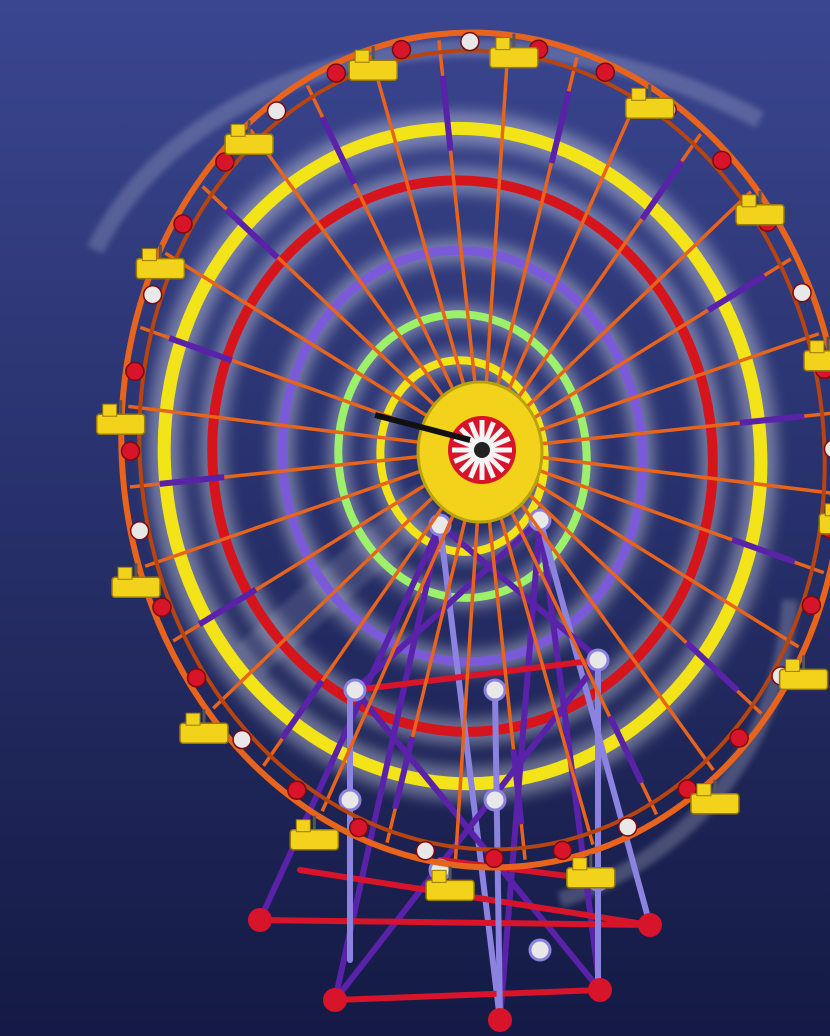 The height and width of the screenshot is (1036, 830). I want to click on wheel-hub, so click(459, 452).